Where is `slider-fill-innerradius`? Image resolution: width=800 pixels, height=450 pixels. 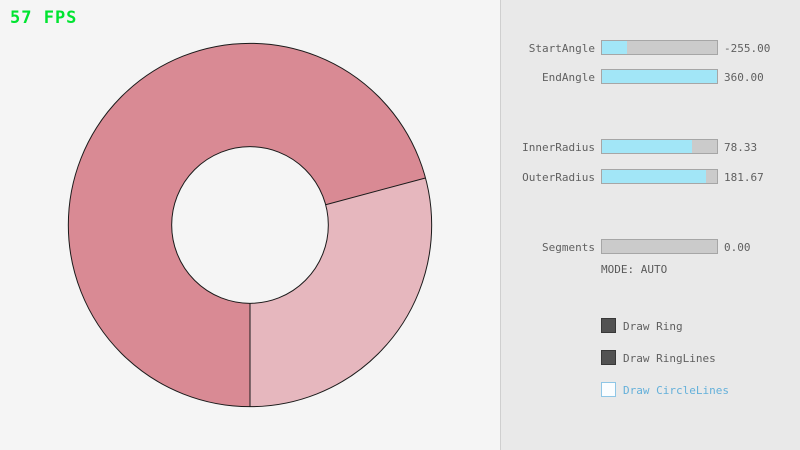
slider-fill-innerradius is located at coordinates (647, 146).